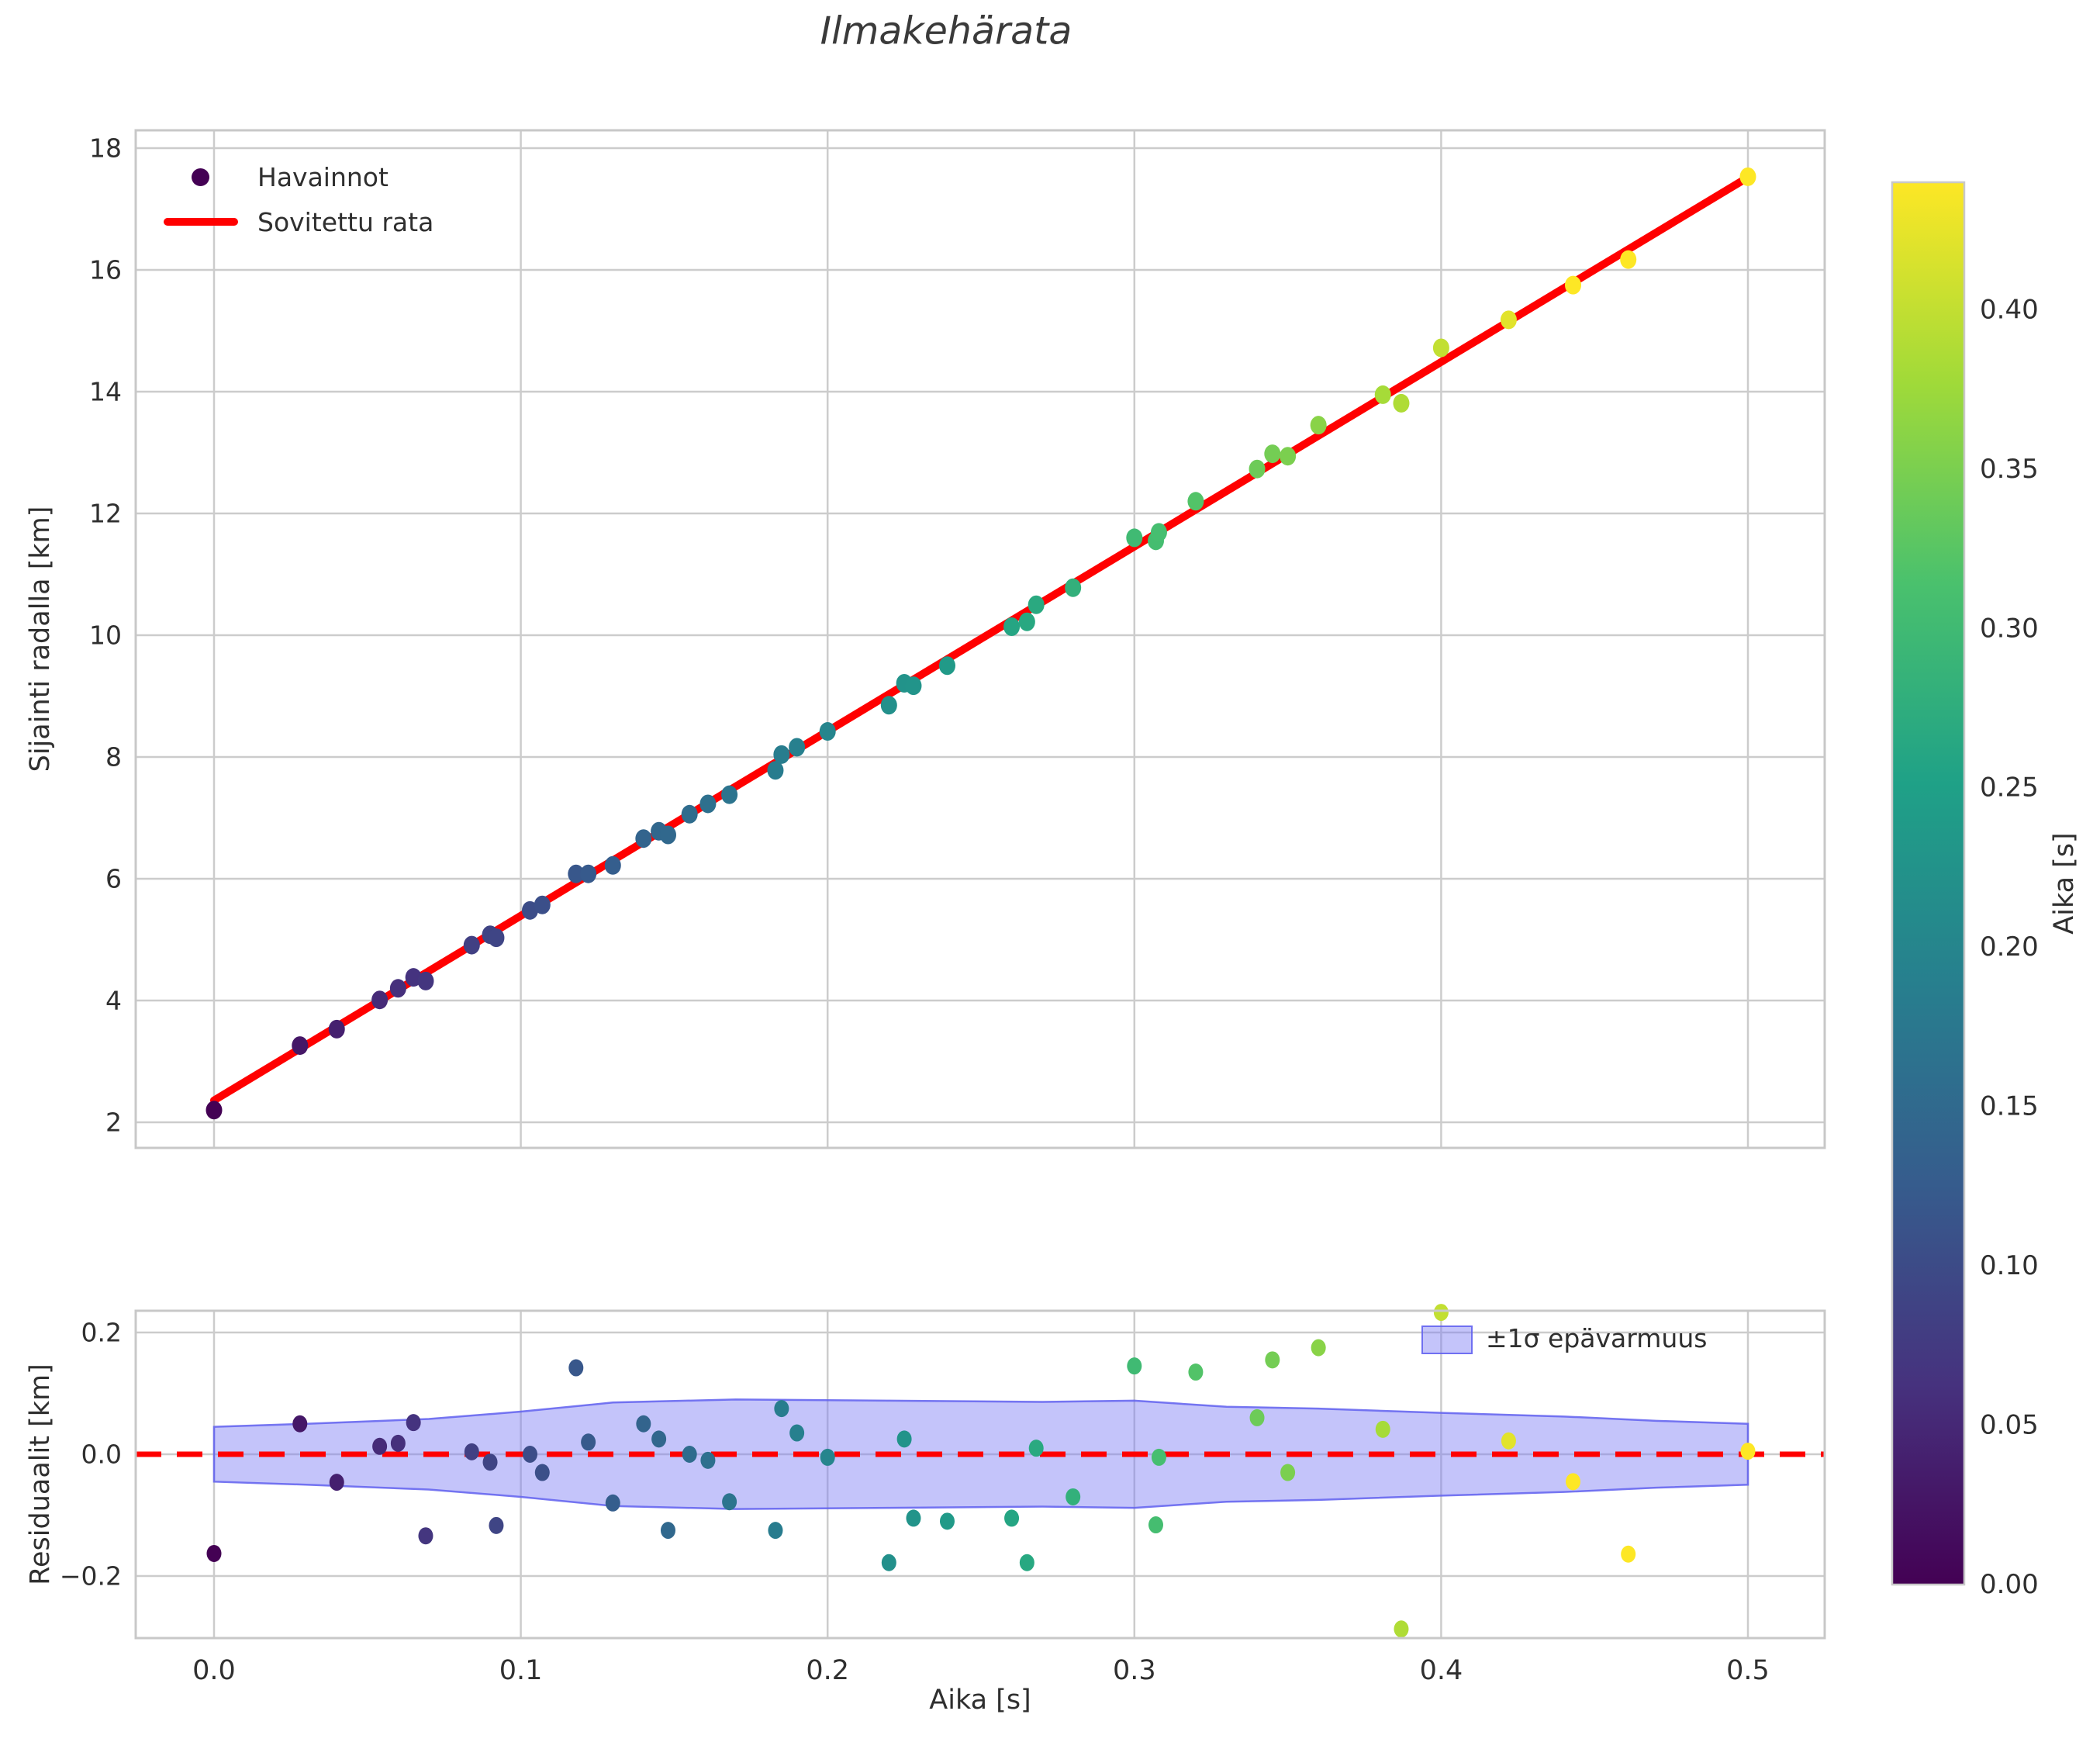 This screenshot has width=2100, height=1742. I want to click on colorbar-gradient, so click(1928, 883).